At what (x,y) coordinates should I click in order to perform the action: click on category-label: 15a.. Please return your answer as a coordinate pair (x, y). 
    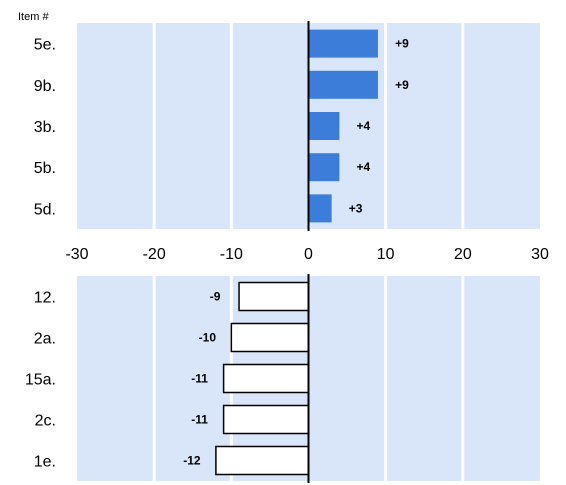
    Looking at the image, I should click on (40, 380).